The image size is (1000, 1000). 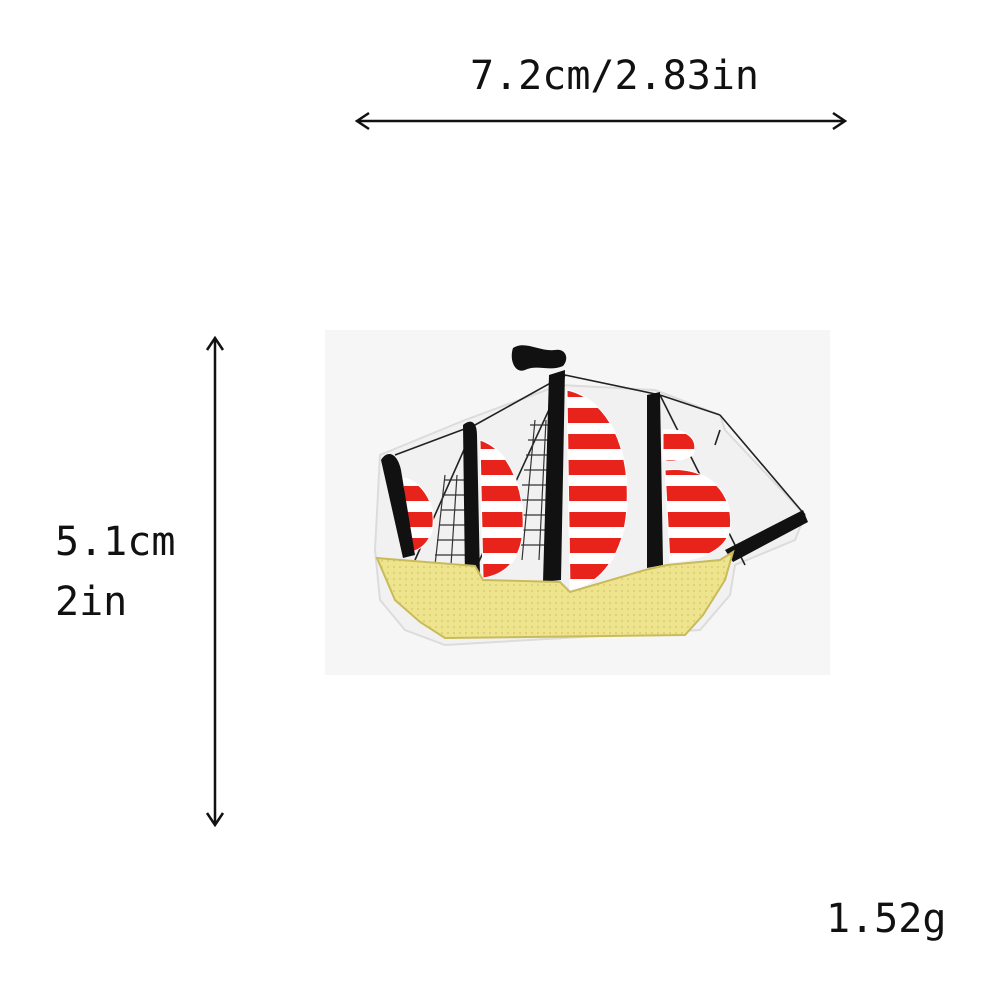 What do you see at coordinates (91, 602) in the screenshot?
I see `height-in-label: 2in` at bounding box center [91, 602].